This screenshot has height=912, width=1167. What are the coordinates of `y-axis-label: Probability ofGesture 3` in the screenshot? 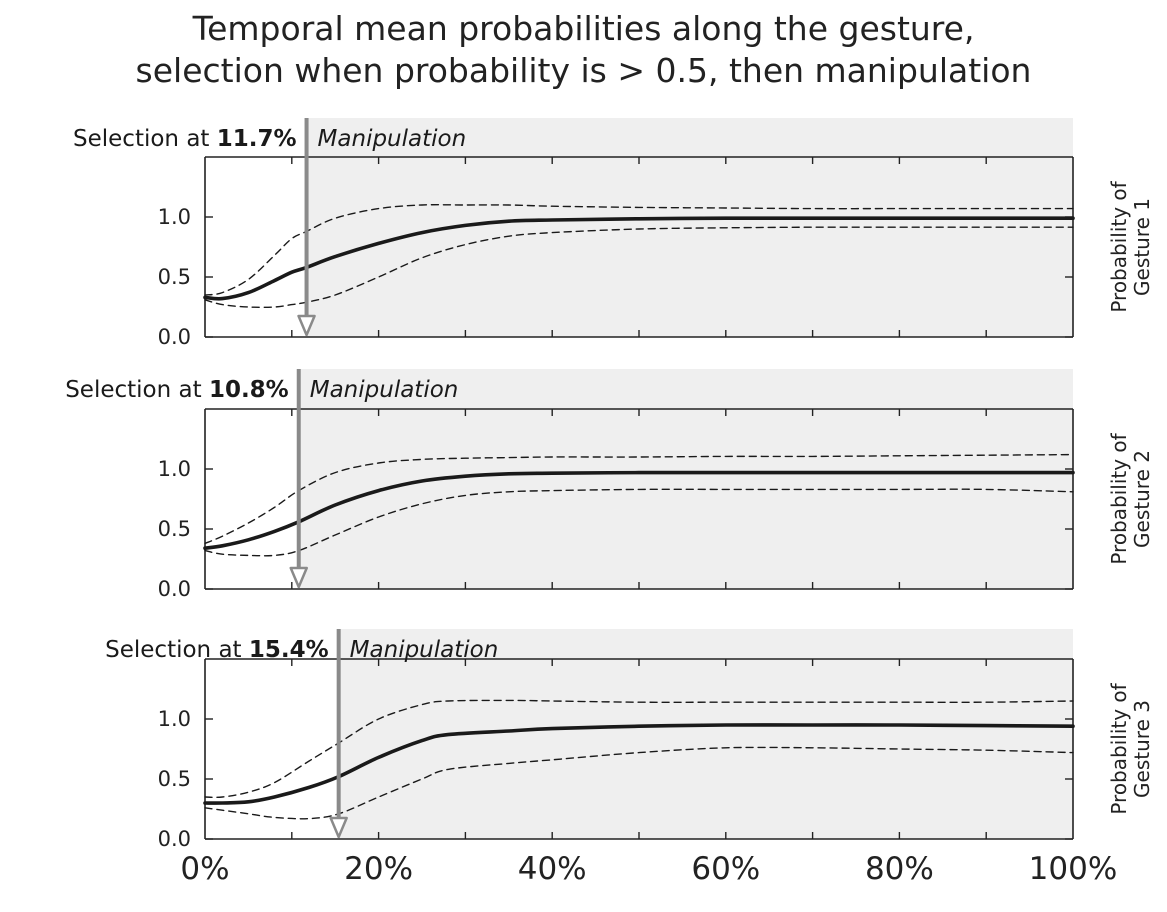 It's located at (1130, 748).